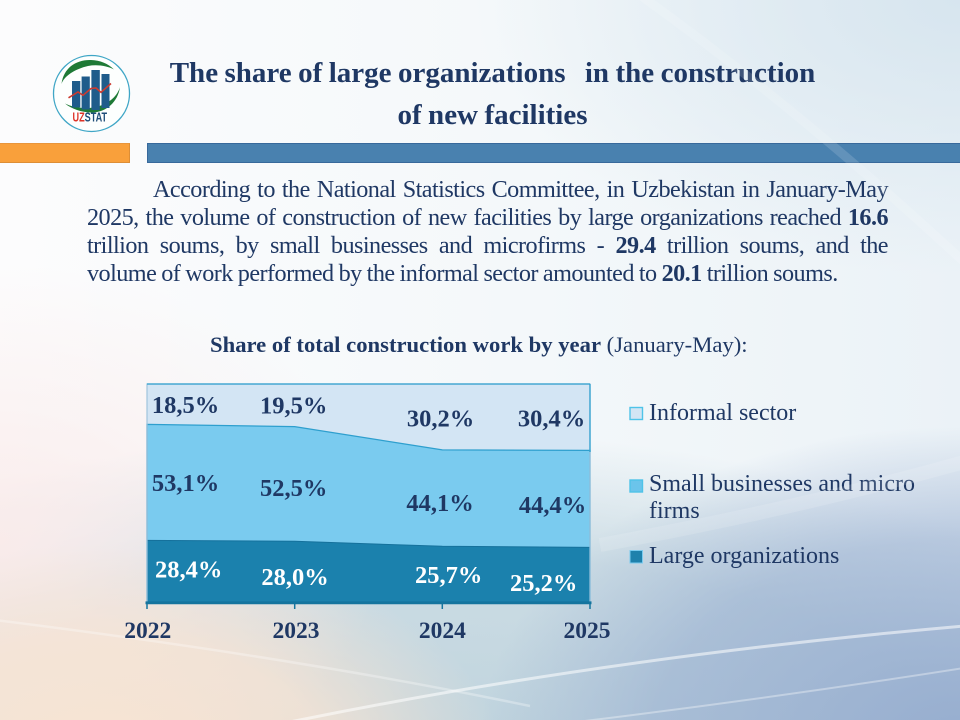 The width and height of the screenshot is (960, 720). I want to click on svg-text: UZSTAT, so click(90, 118).